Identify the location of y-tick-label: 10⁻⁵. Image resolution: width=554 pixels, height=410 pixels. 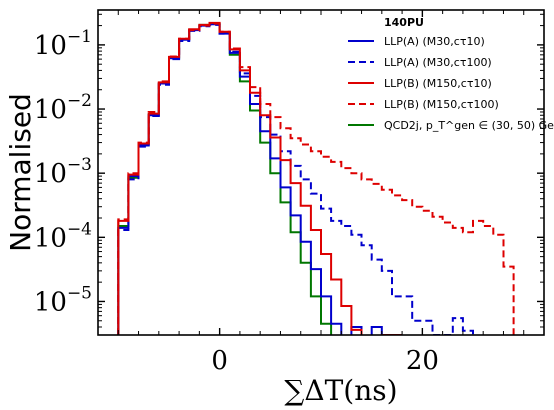
(63, 300).